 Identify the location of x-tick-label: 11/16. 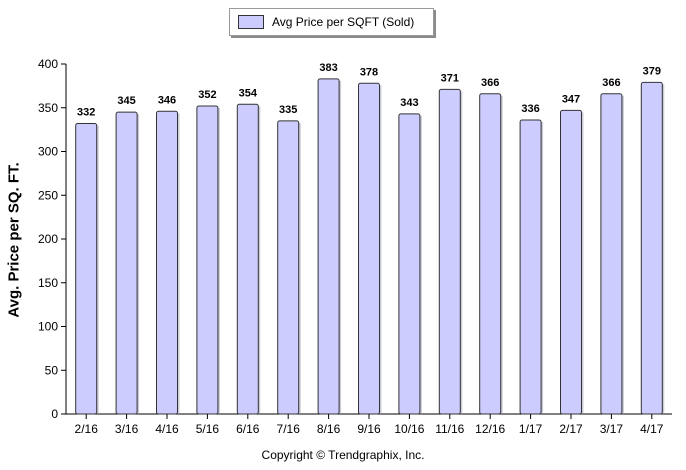
(449, 429).